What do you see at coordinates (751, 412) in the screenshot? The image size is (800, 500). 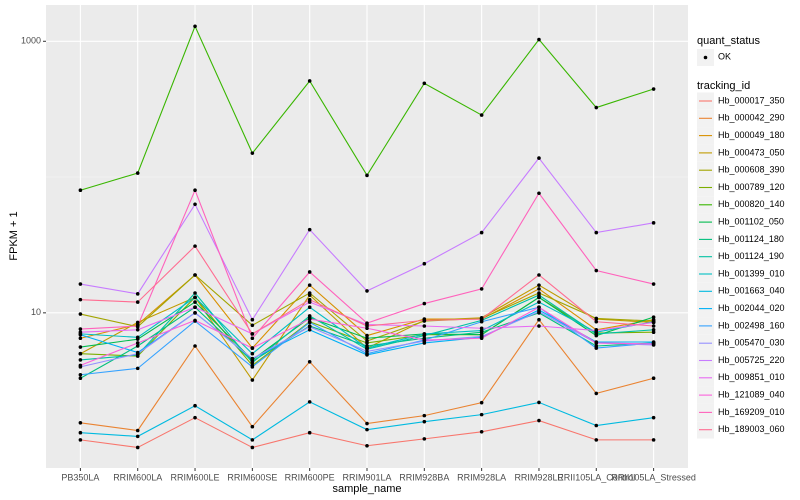 I see `legend-label: Hb_169209_010` at bounding box center [751, 412].